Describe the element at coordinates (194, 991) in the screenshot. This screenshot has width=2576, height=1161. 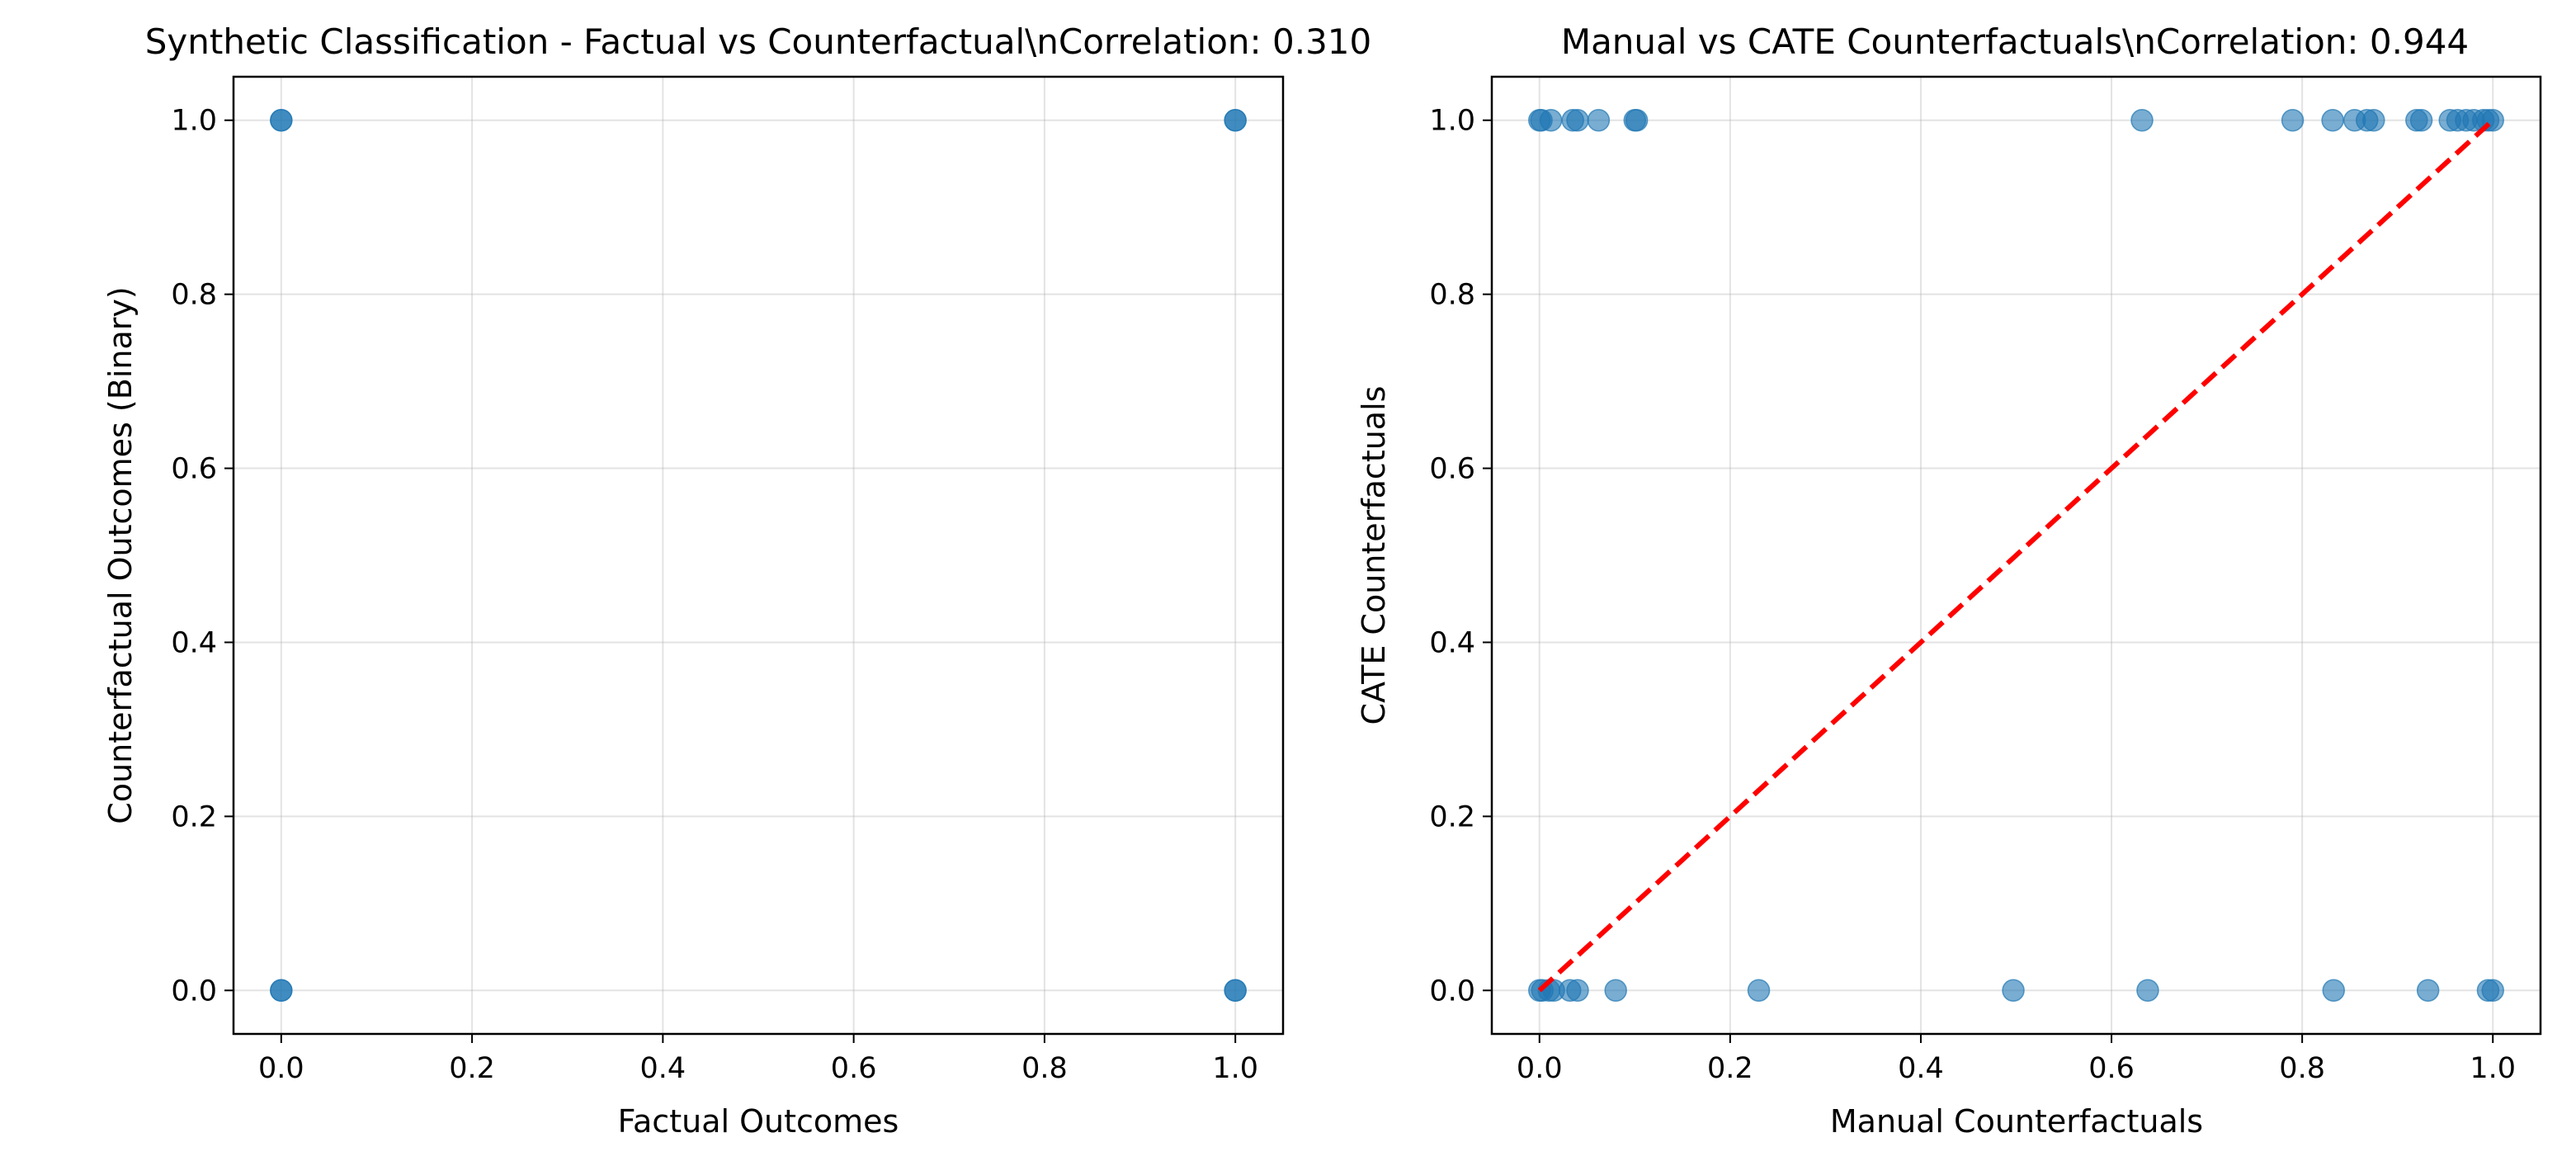
I see `left-chart-y-tick-label: 0.0` at that location.